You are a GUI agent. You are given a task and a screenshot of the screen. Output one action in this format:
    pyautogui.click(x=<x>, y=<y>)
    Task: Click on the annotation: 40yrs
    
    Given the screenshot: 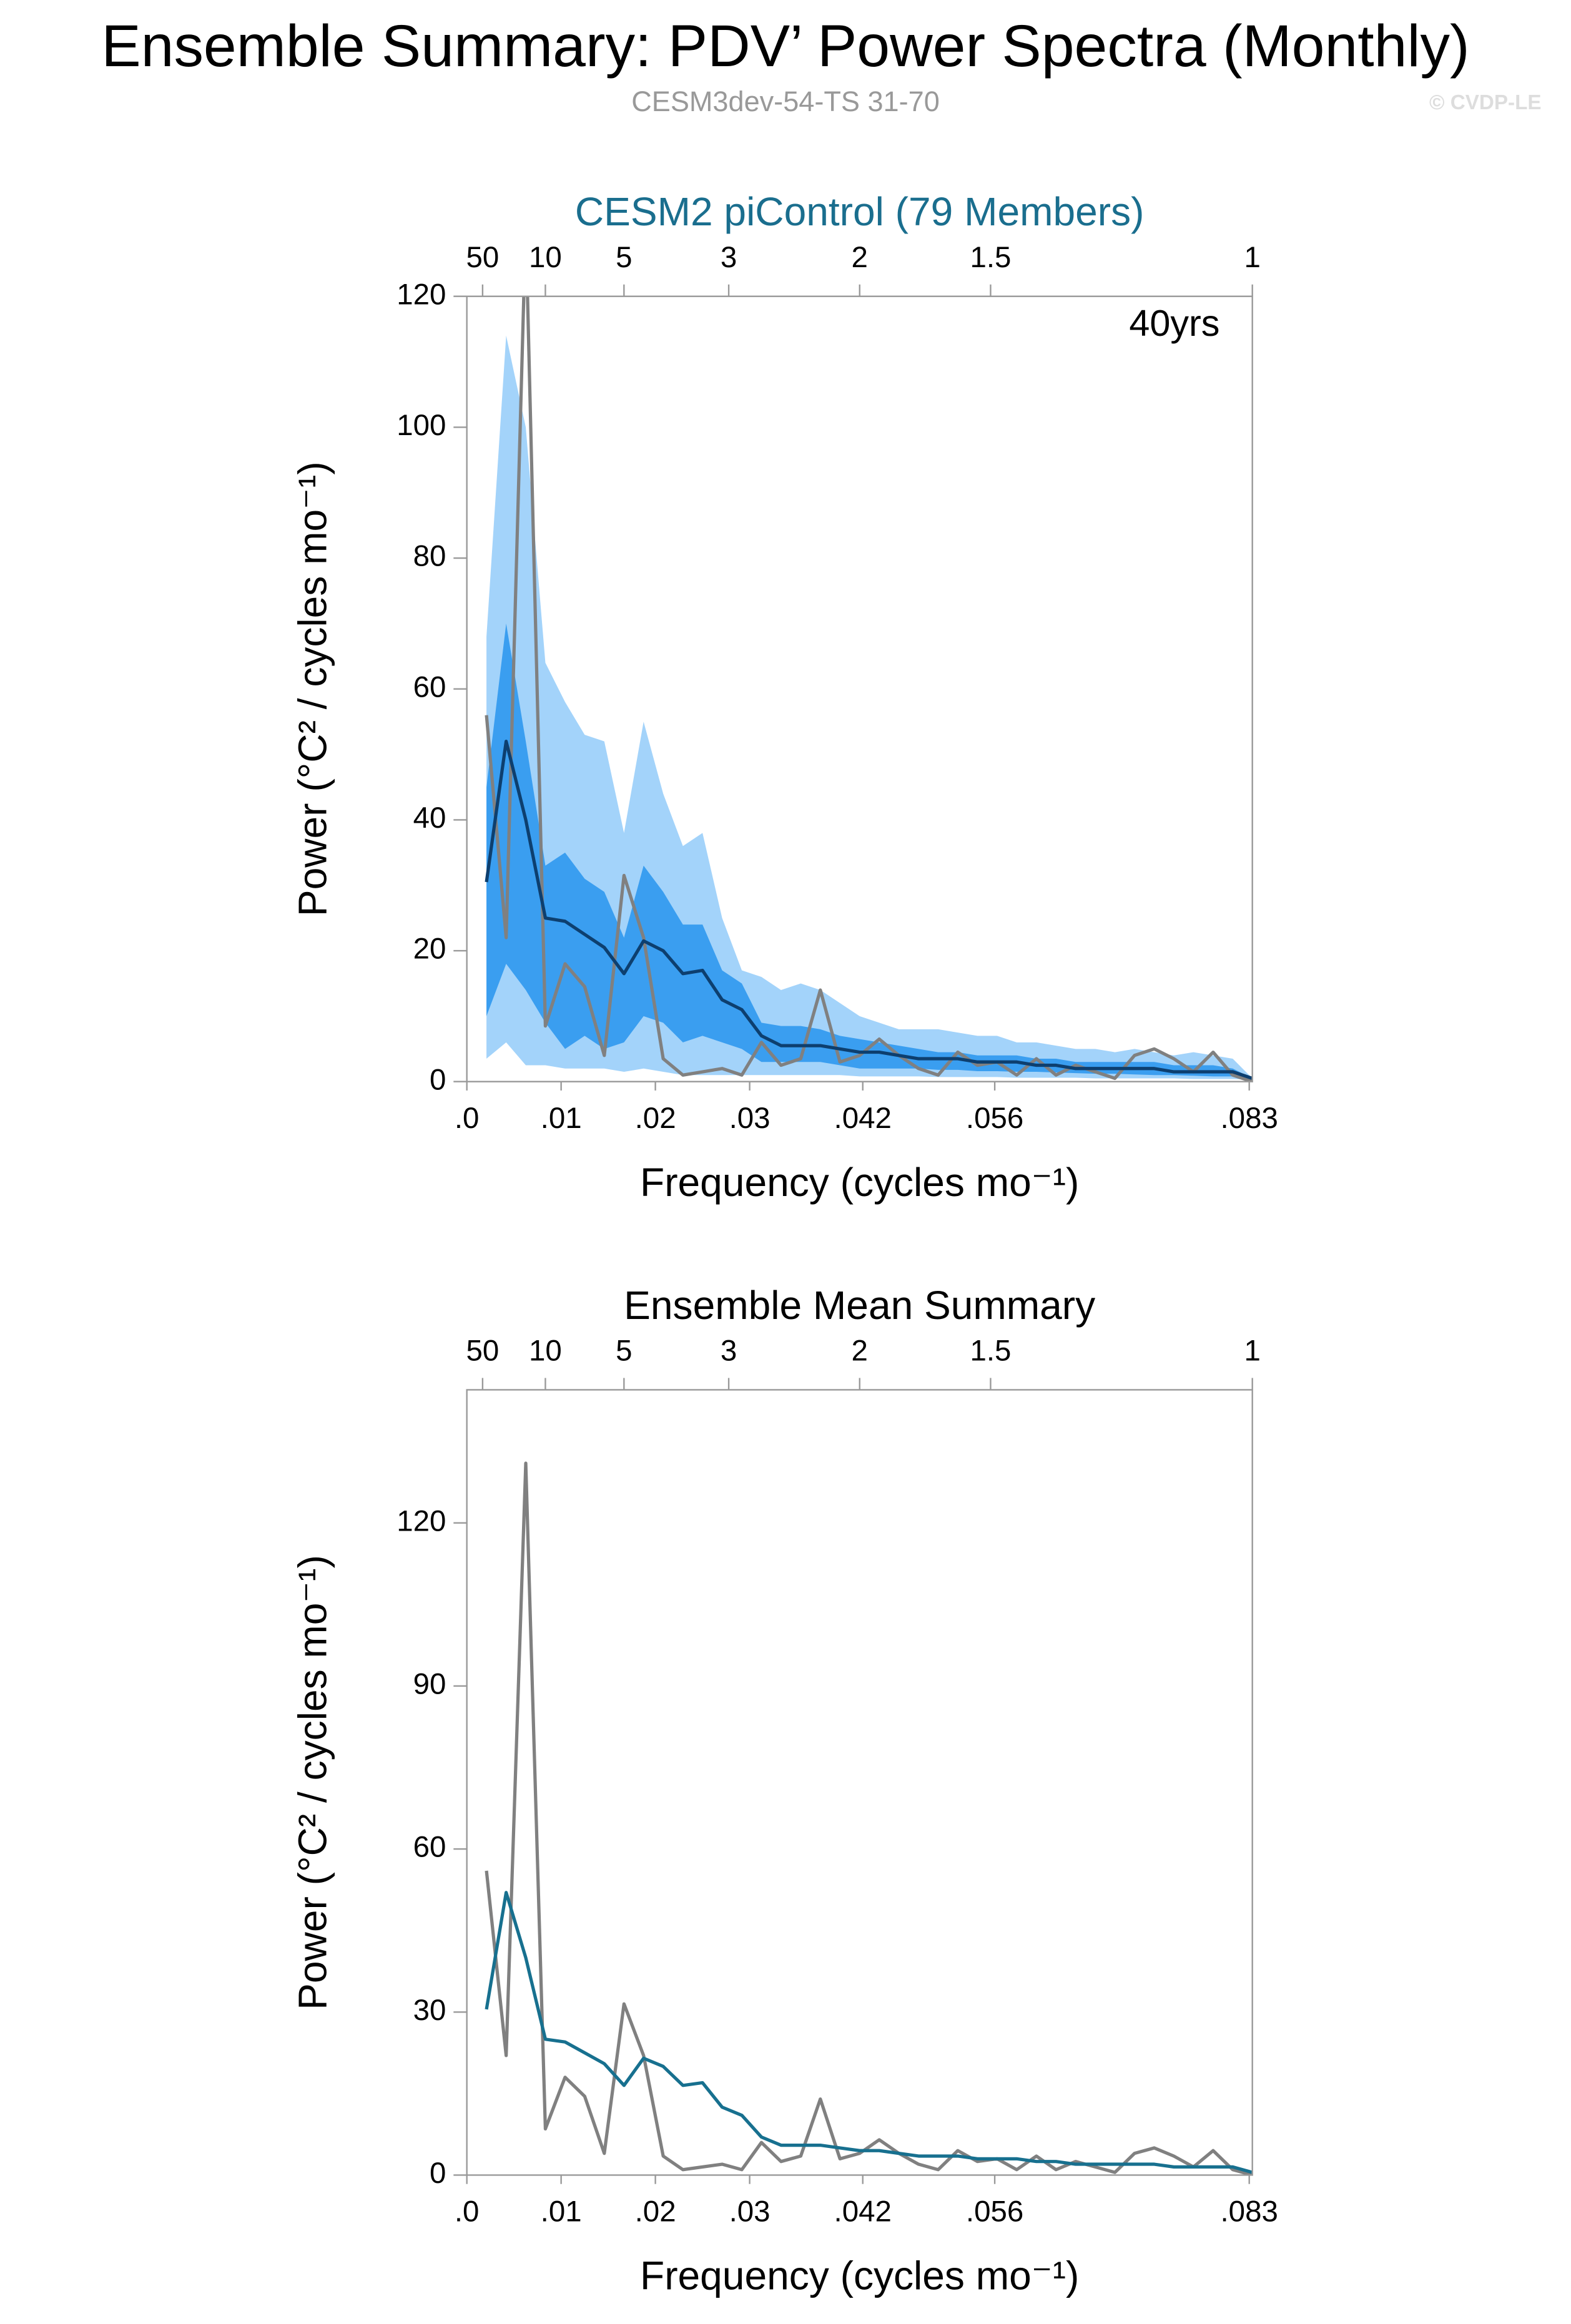 What is the action you would take?
    pyautogui.click(x=1174, y=323)
    